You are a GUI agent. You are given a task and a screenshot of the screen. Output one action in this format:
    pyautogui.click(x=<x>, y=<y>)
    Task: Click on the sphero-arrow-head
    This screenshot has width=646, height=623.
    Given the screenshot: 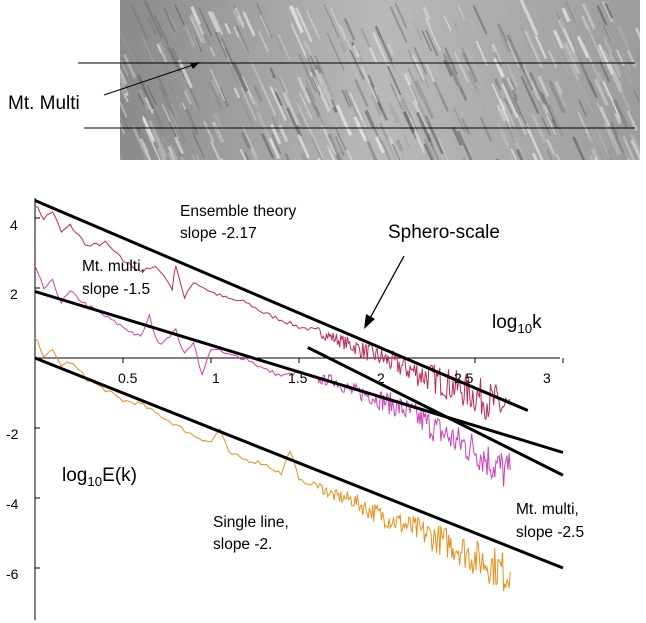 What is the action you would take?
    pyautogui.click(x=369, y=321)
    